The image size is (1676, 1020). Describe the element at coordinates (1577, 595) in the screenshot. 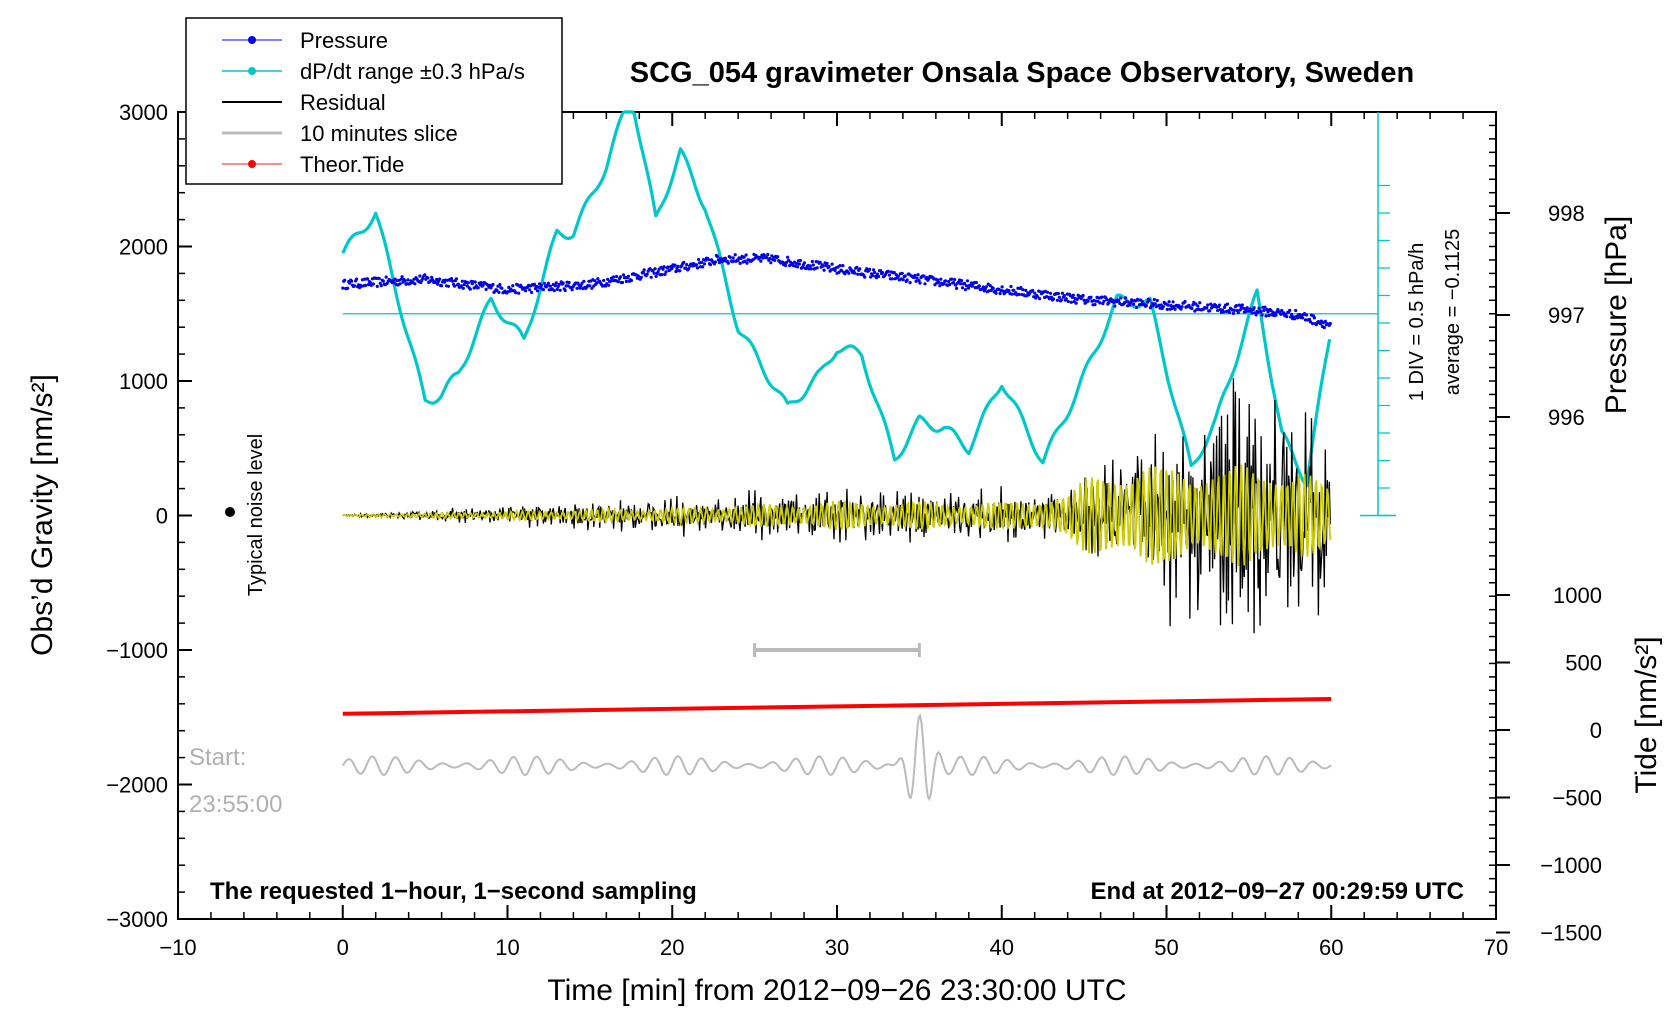

I see `tide-tick-label: 1000` at that location.